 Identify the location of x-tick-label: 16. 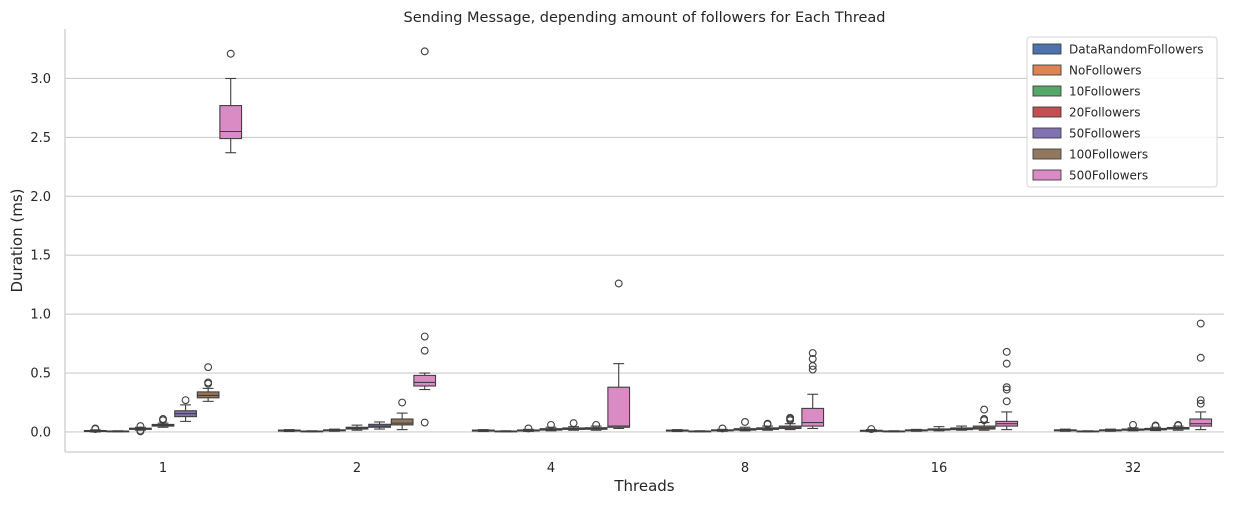
(939, 468).